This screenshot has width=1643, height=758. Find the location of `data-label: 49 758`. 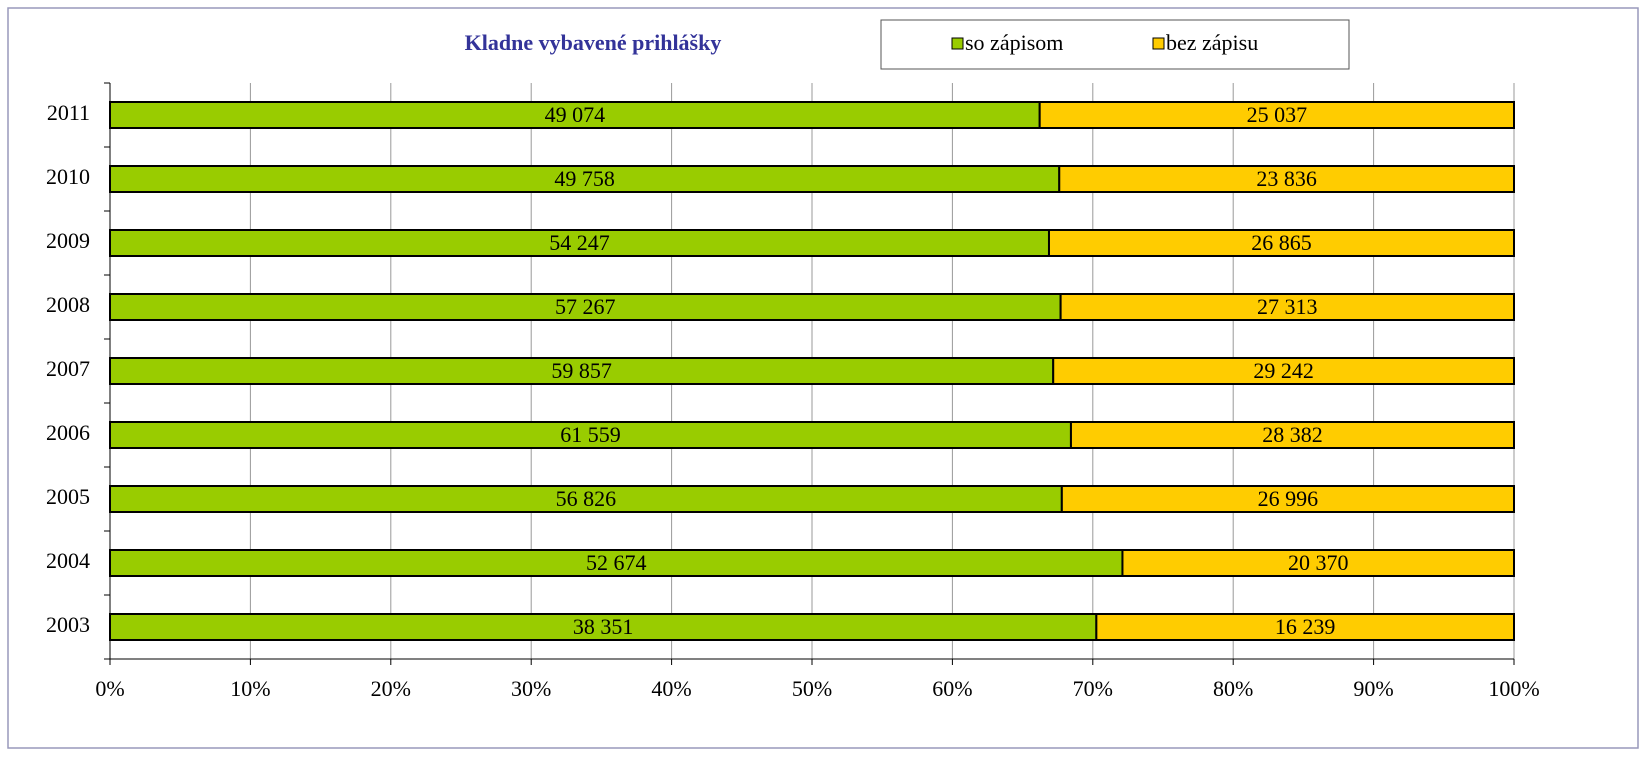

data-label: 49 758 is located at coordinates (584, 178).